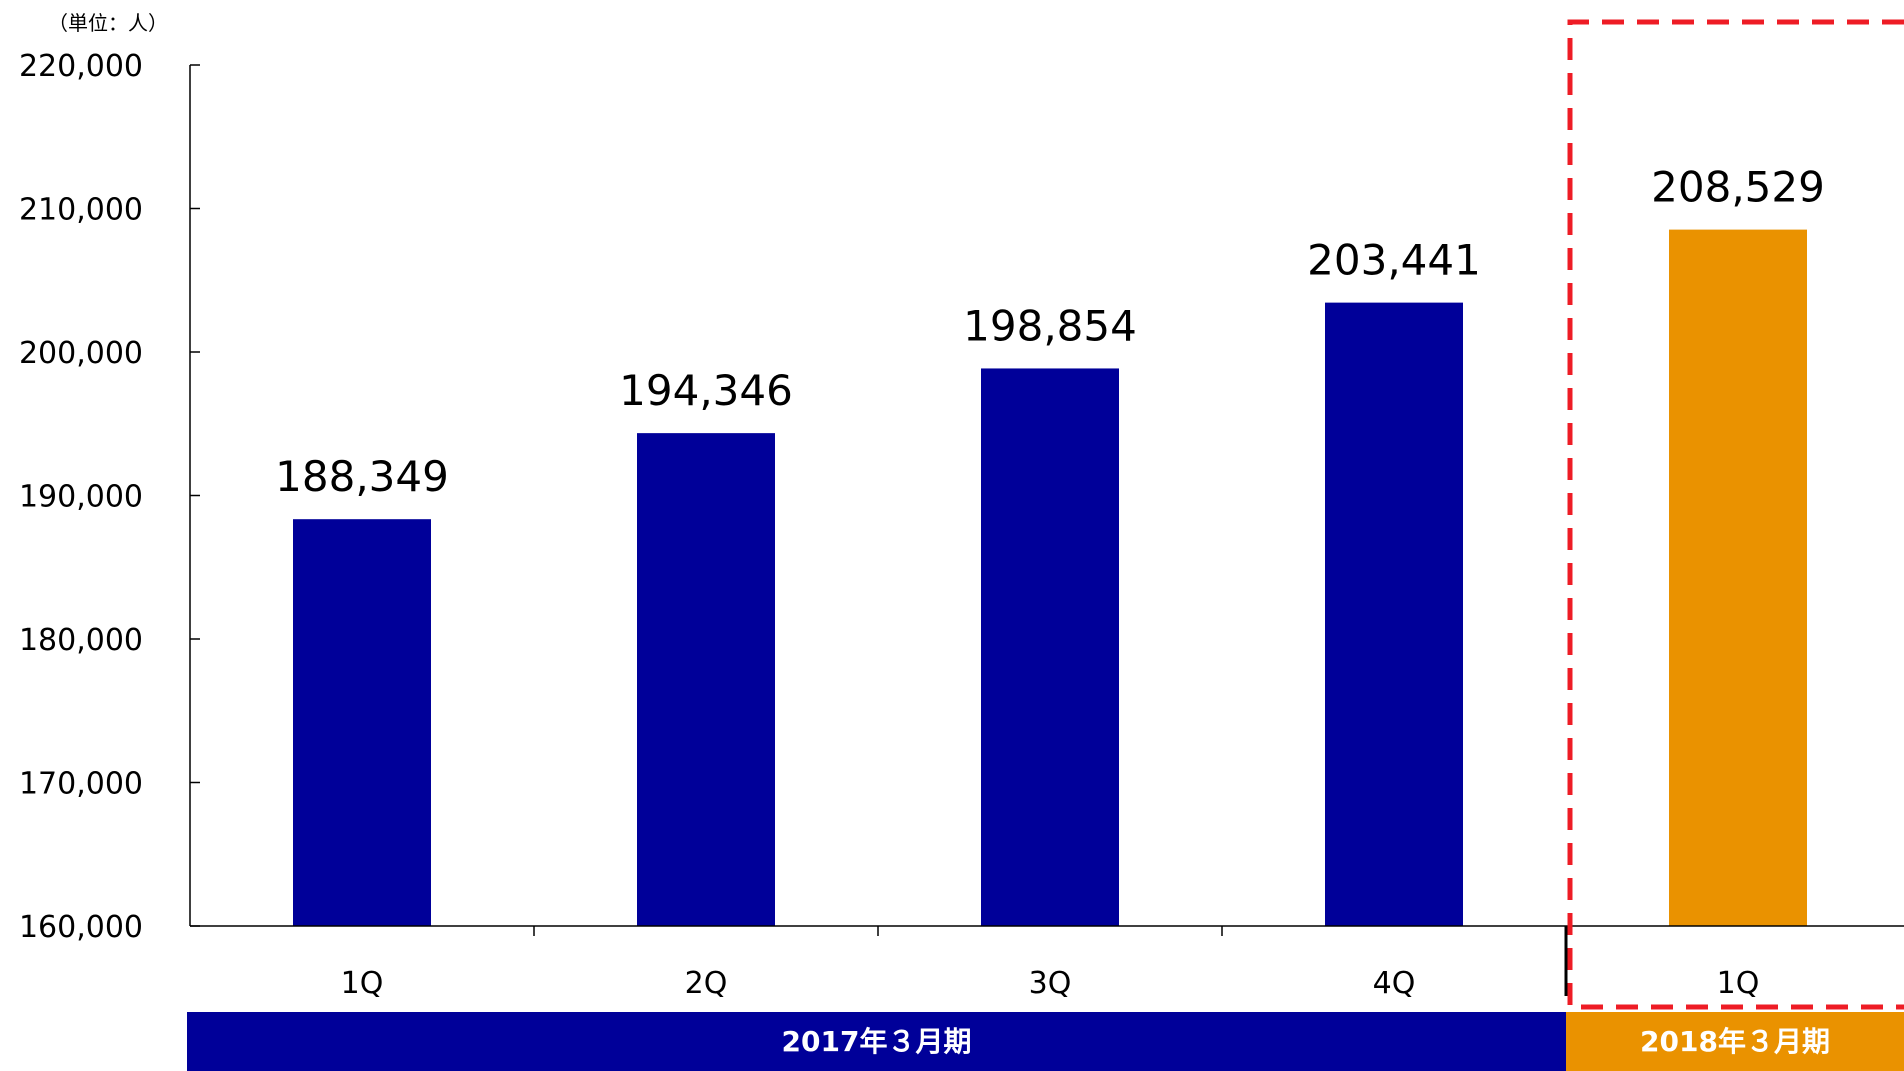 The height and width of the screenshot is (1071, 1904). What do you see at coordinates (1738, 187) in the screenshot?
I see `data-label: 208,529` at bounding box center [1738, 187].